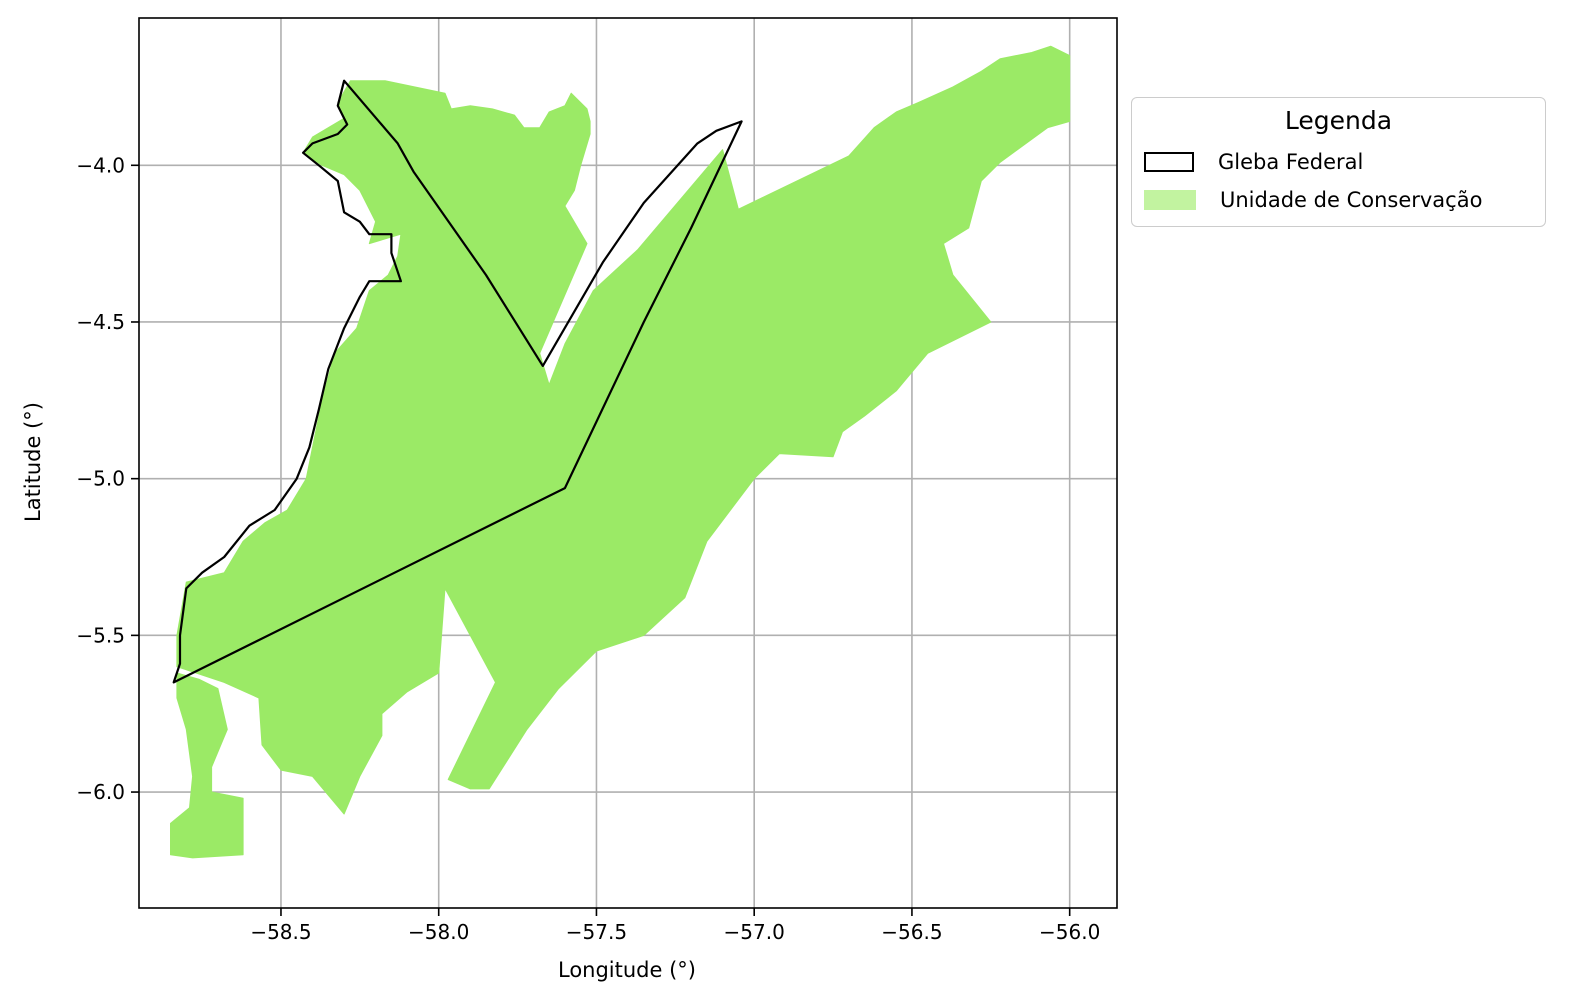 The image size is (1580, 1006). I want to click on y-tick-label: −5.0, so click(100, 479).